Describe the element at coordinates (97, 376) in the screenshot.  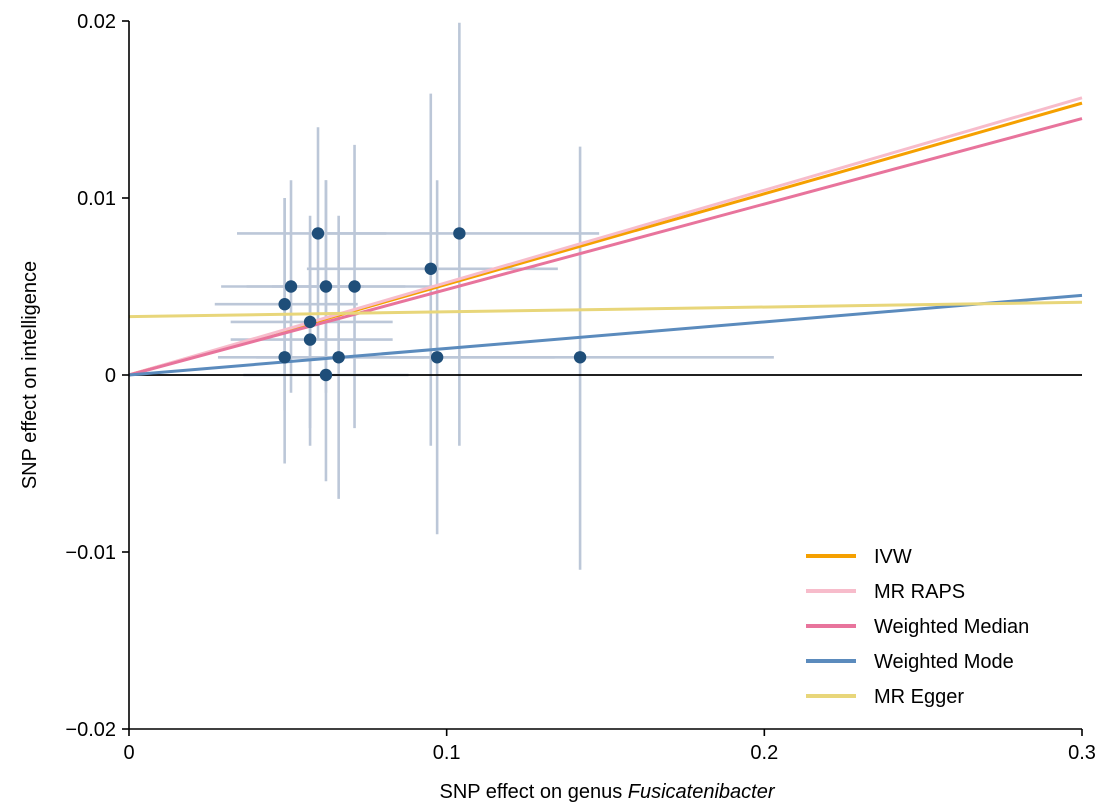
I see `y-axis-ticks: −0.02 −0.01 0 0.01 0.02` at that location.